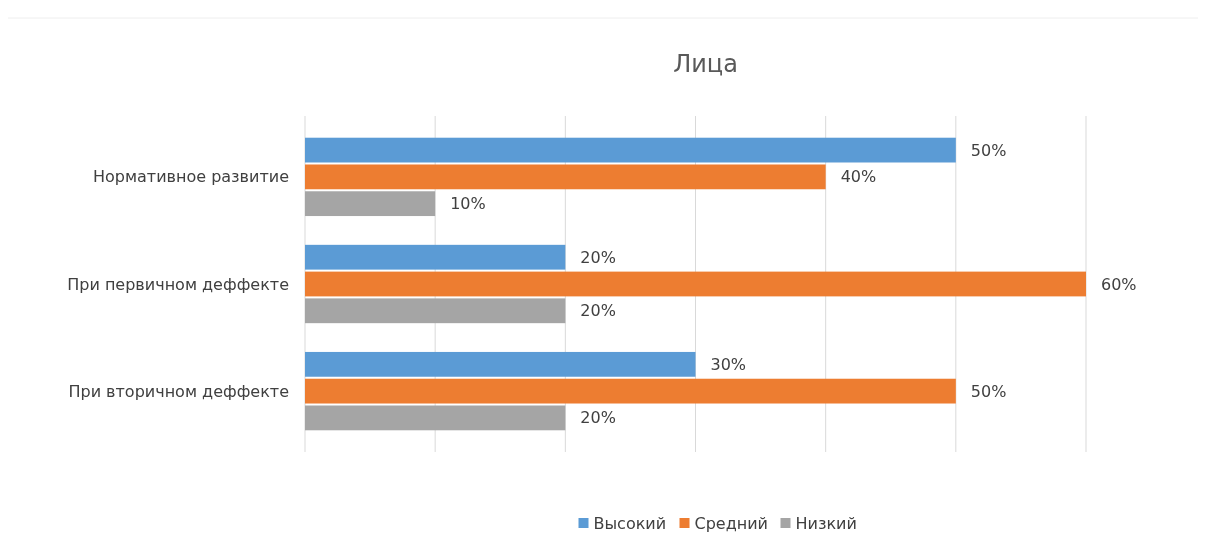 The height and width of the screenshot is (552, 1206). What do you see at coordinates (178, 284) in the screenshot?
I see `y-tick-label: При первичном деффекте` at bounding box center [178, 284].